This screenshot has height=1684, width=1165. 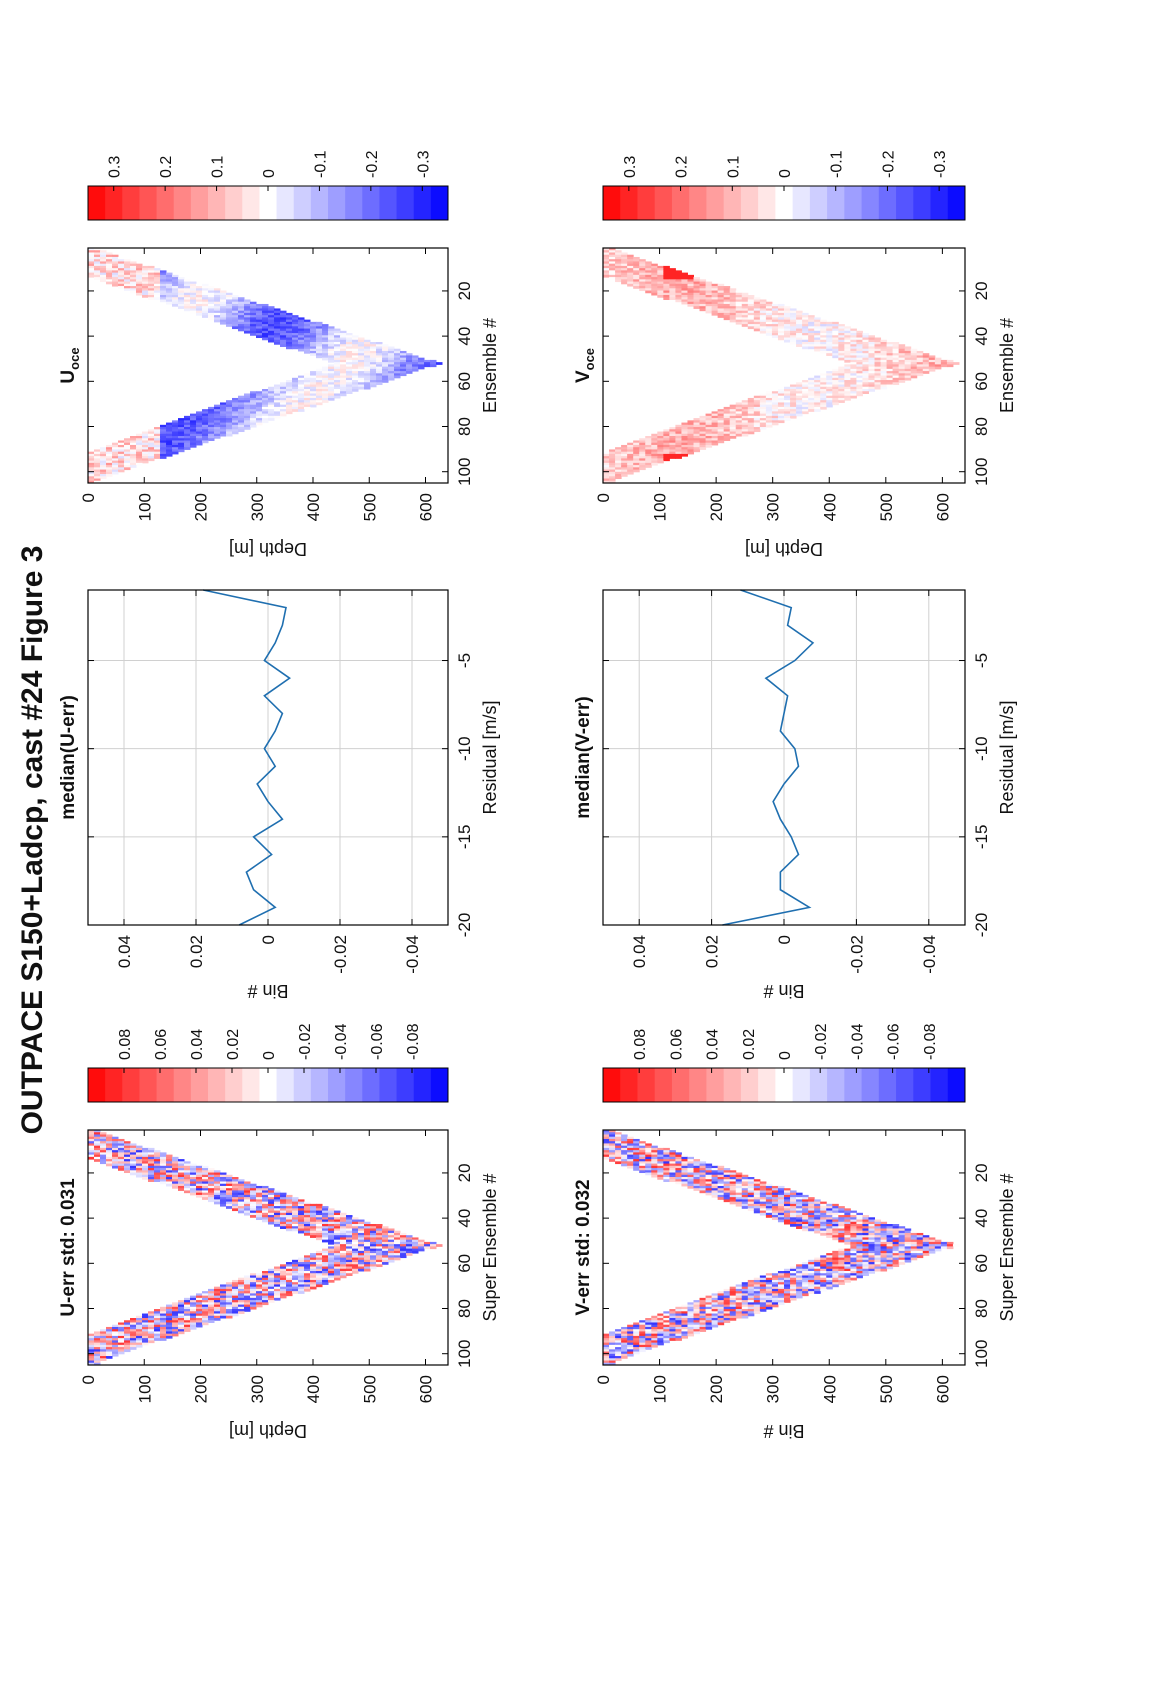 I want to click on u-err-xtick-label: 60, so click(x=464, y=1263).